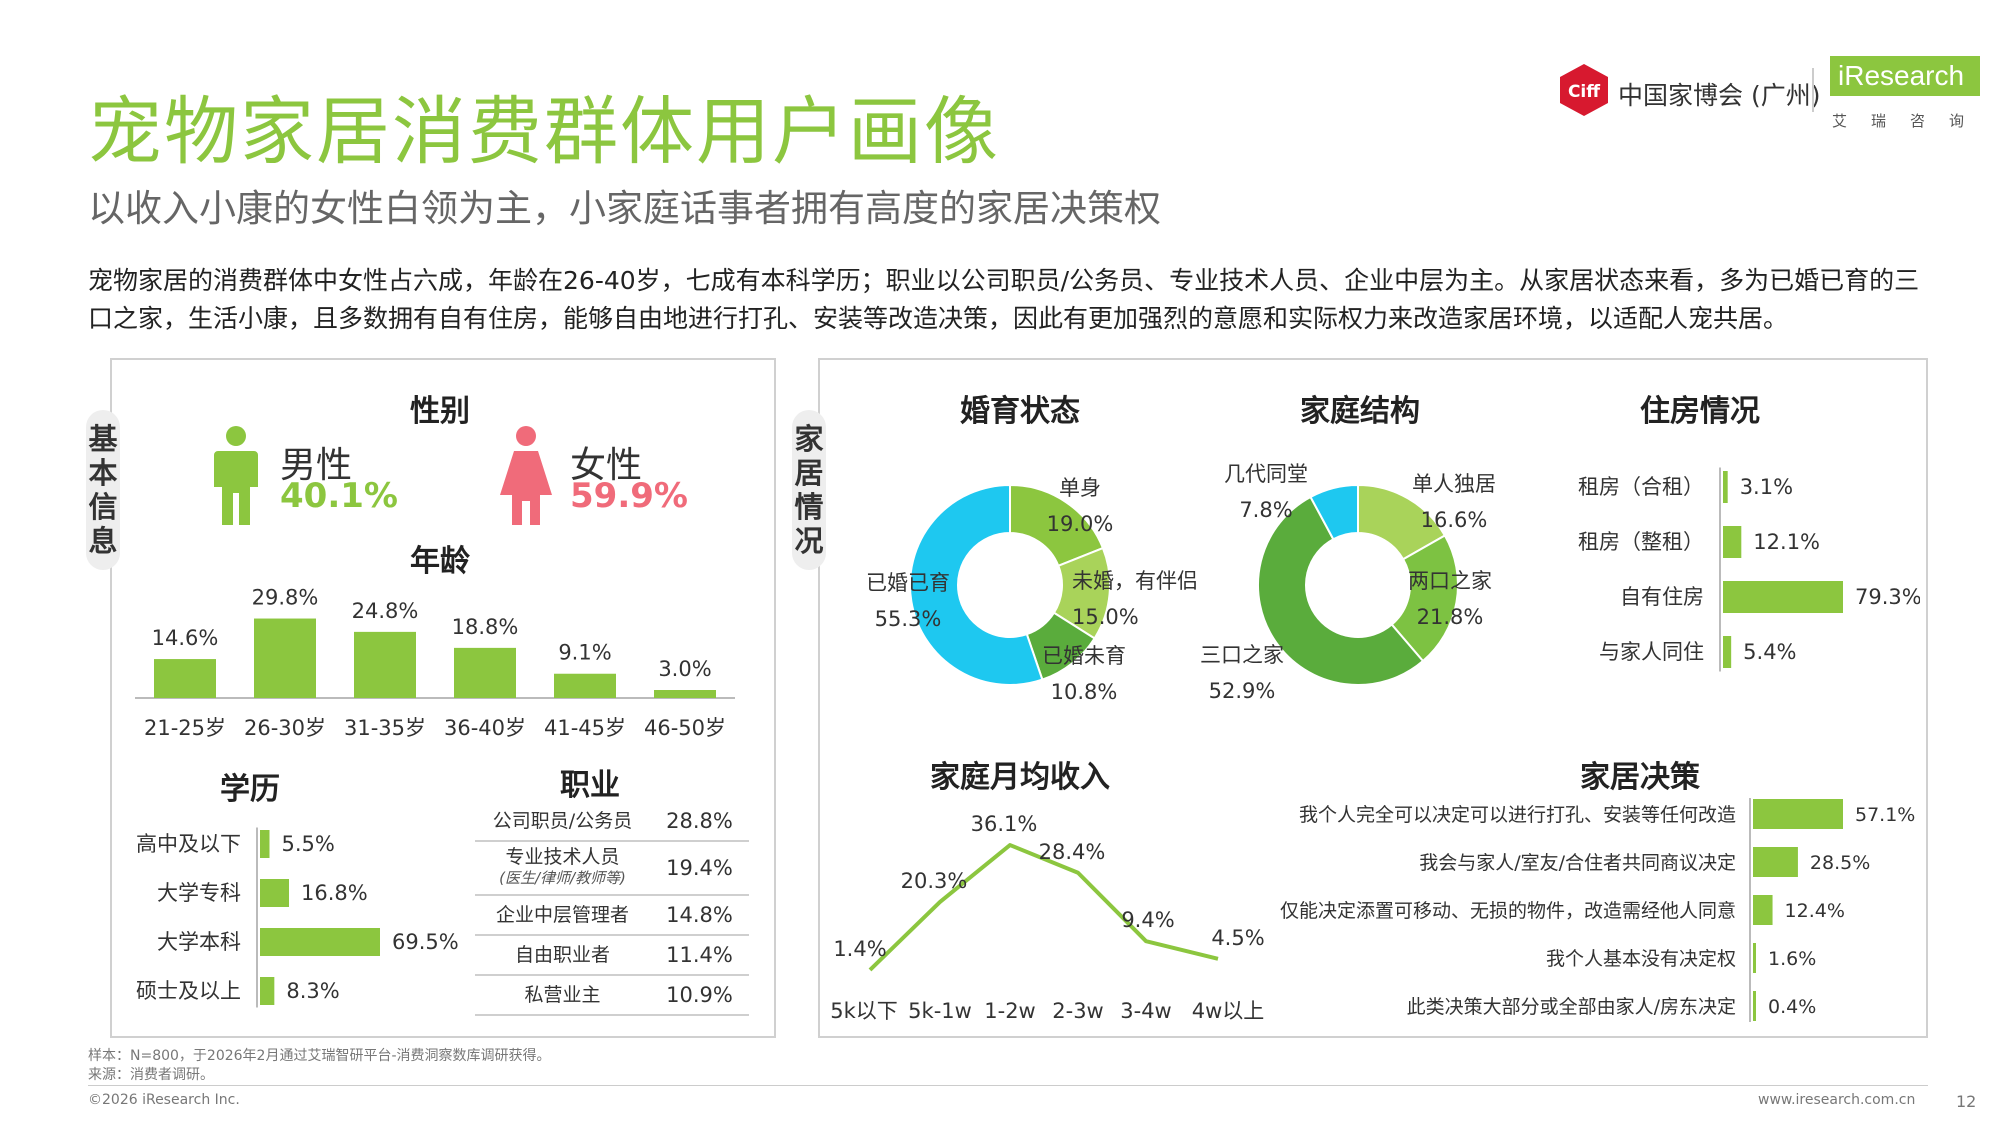 The height and width of the screenshot is (1125, 2000). What do you see at coordinates (151, 1075) in the screenshot?
I see `footer-source: 来源：消费者调研。` at bounding box center [151, 1075].